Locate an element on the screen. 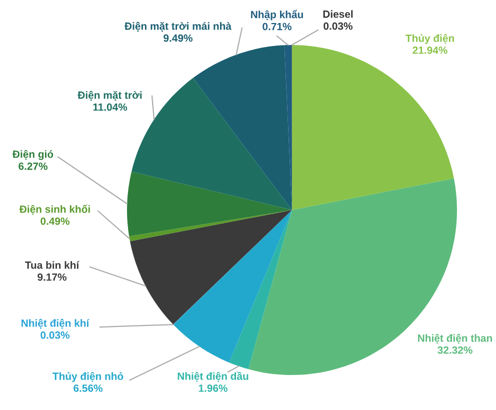 This screenshot has width=496, height=410. data-label: 1.96% is located at coordinates (213, 388).